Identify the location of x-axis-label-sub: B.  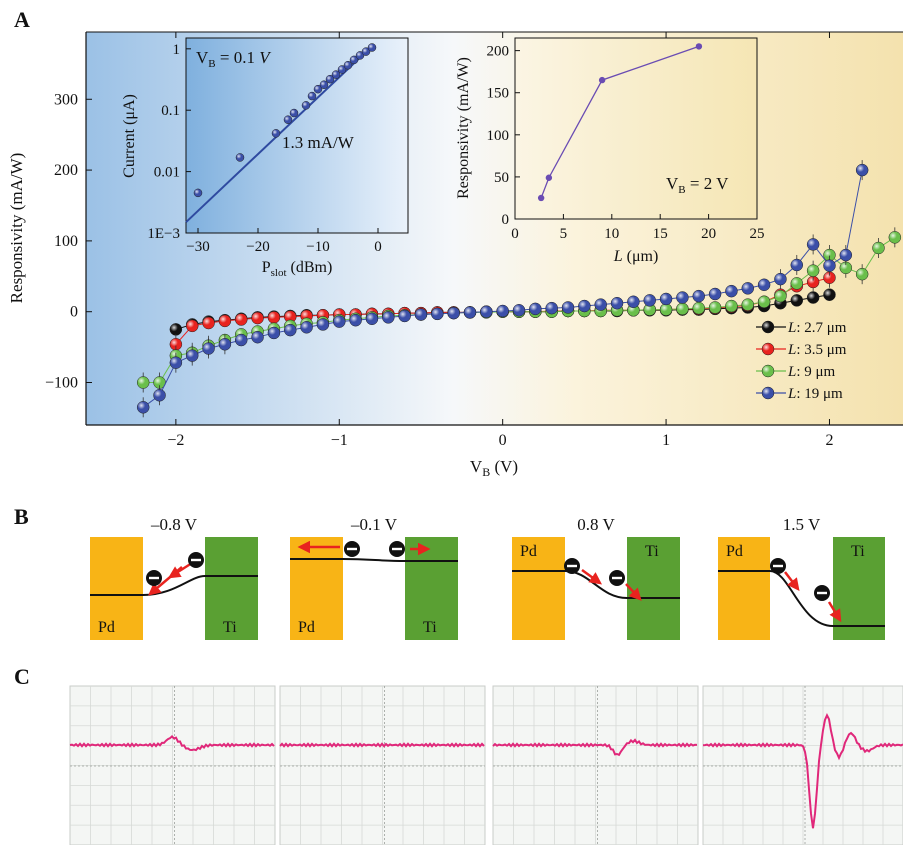
(486, 472).